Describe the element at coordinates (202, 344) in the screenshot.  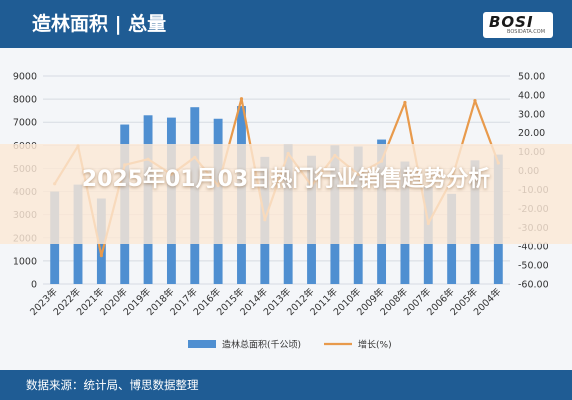
I see `legend-bar-swatch` at that location.